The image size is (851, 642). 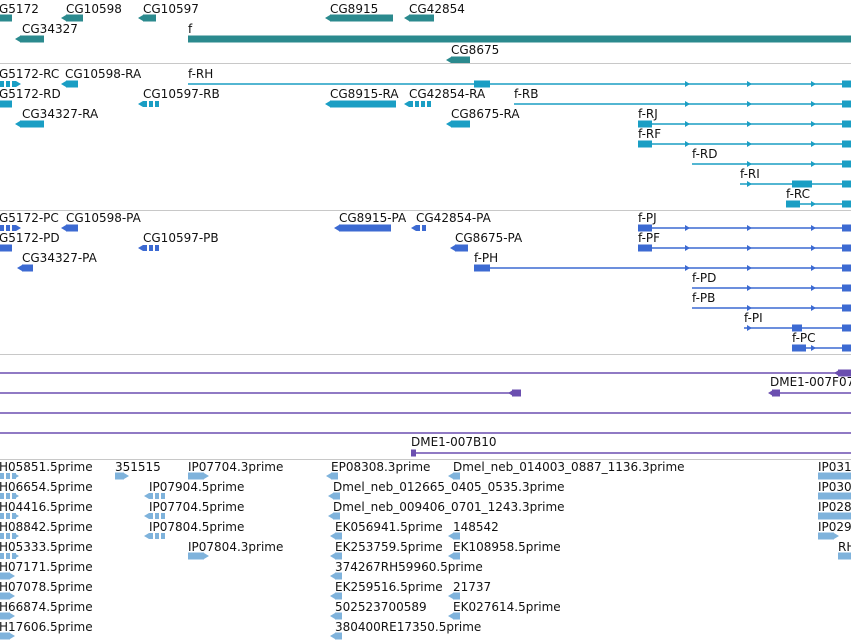 What do you see at coordinates (705, 154) in the screenshot?
I see `feature-label: f-RD` at bounding box center [705, 154].